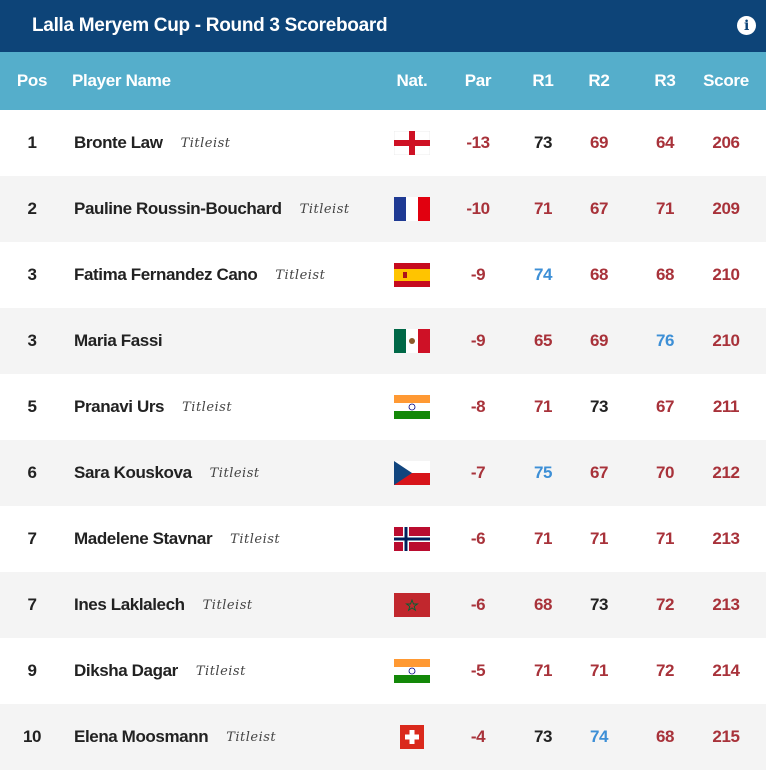  What do you see at coordinates (726, 80) in the screenshot?
I see `column-header-score: Score` at bounding box center [726, 80].